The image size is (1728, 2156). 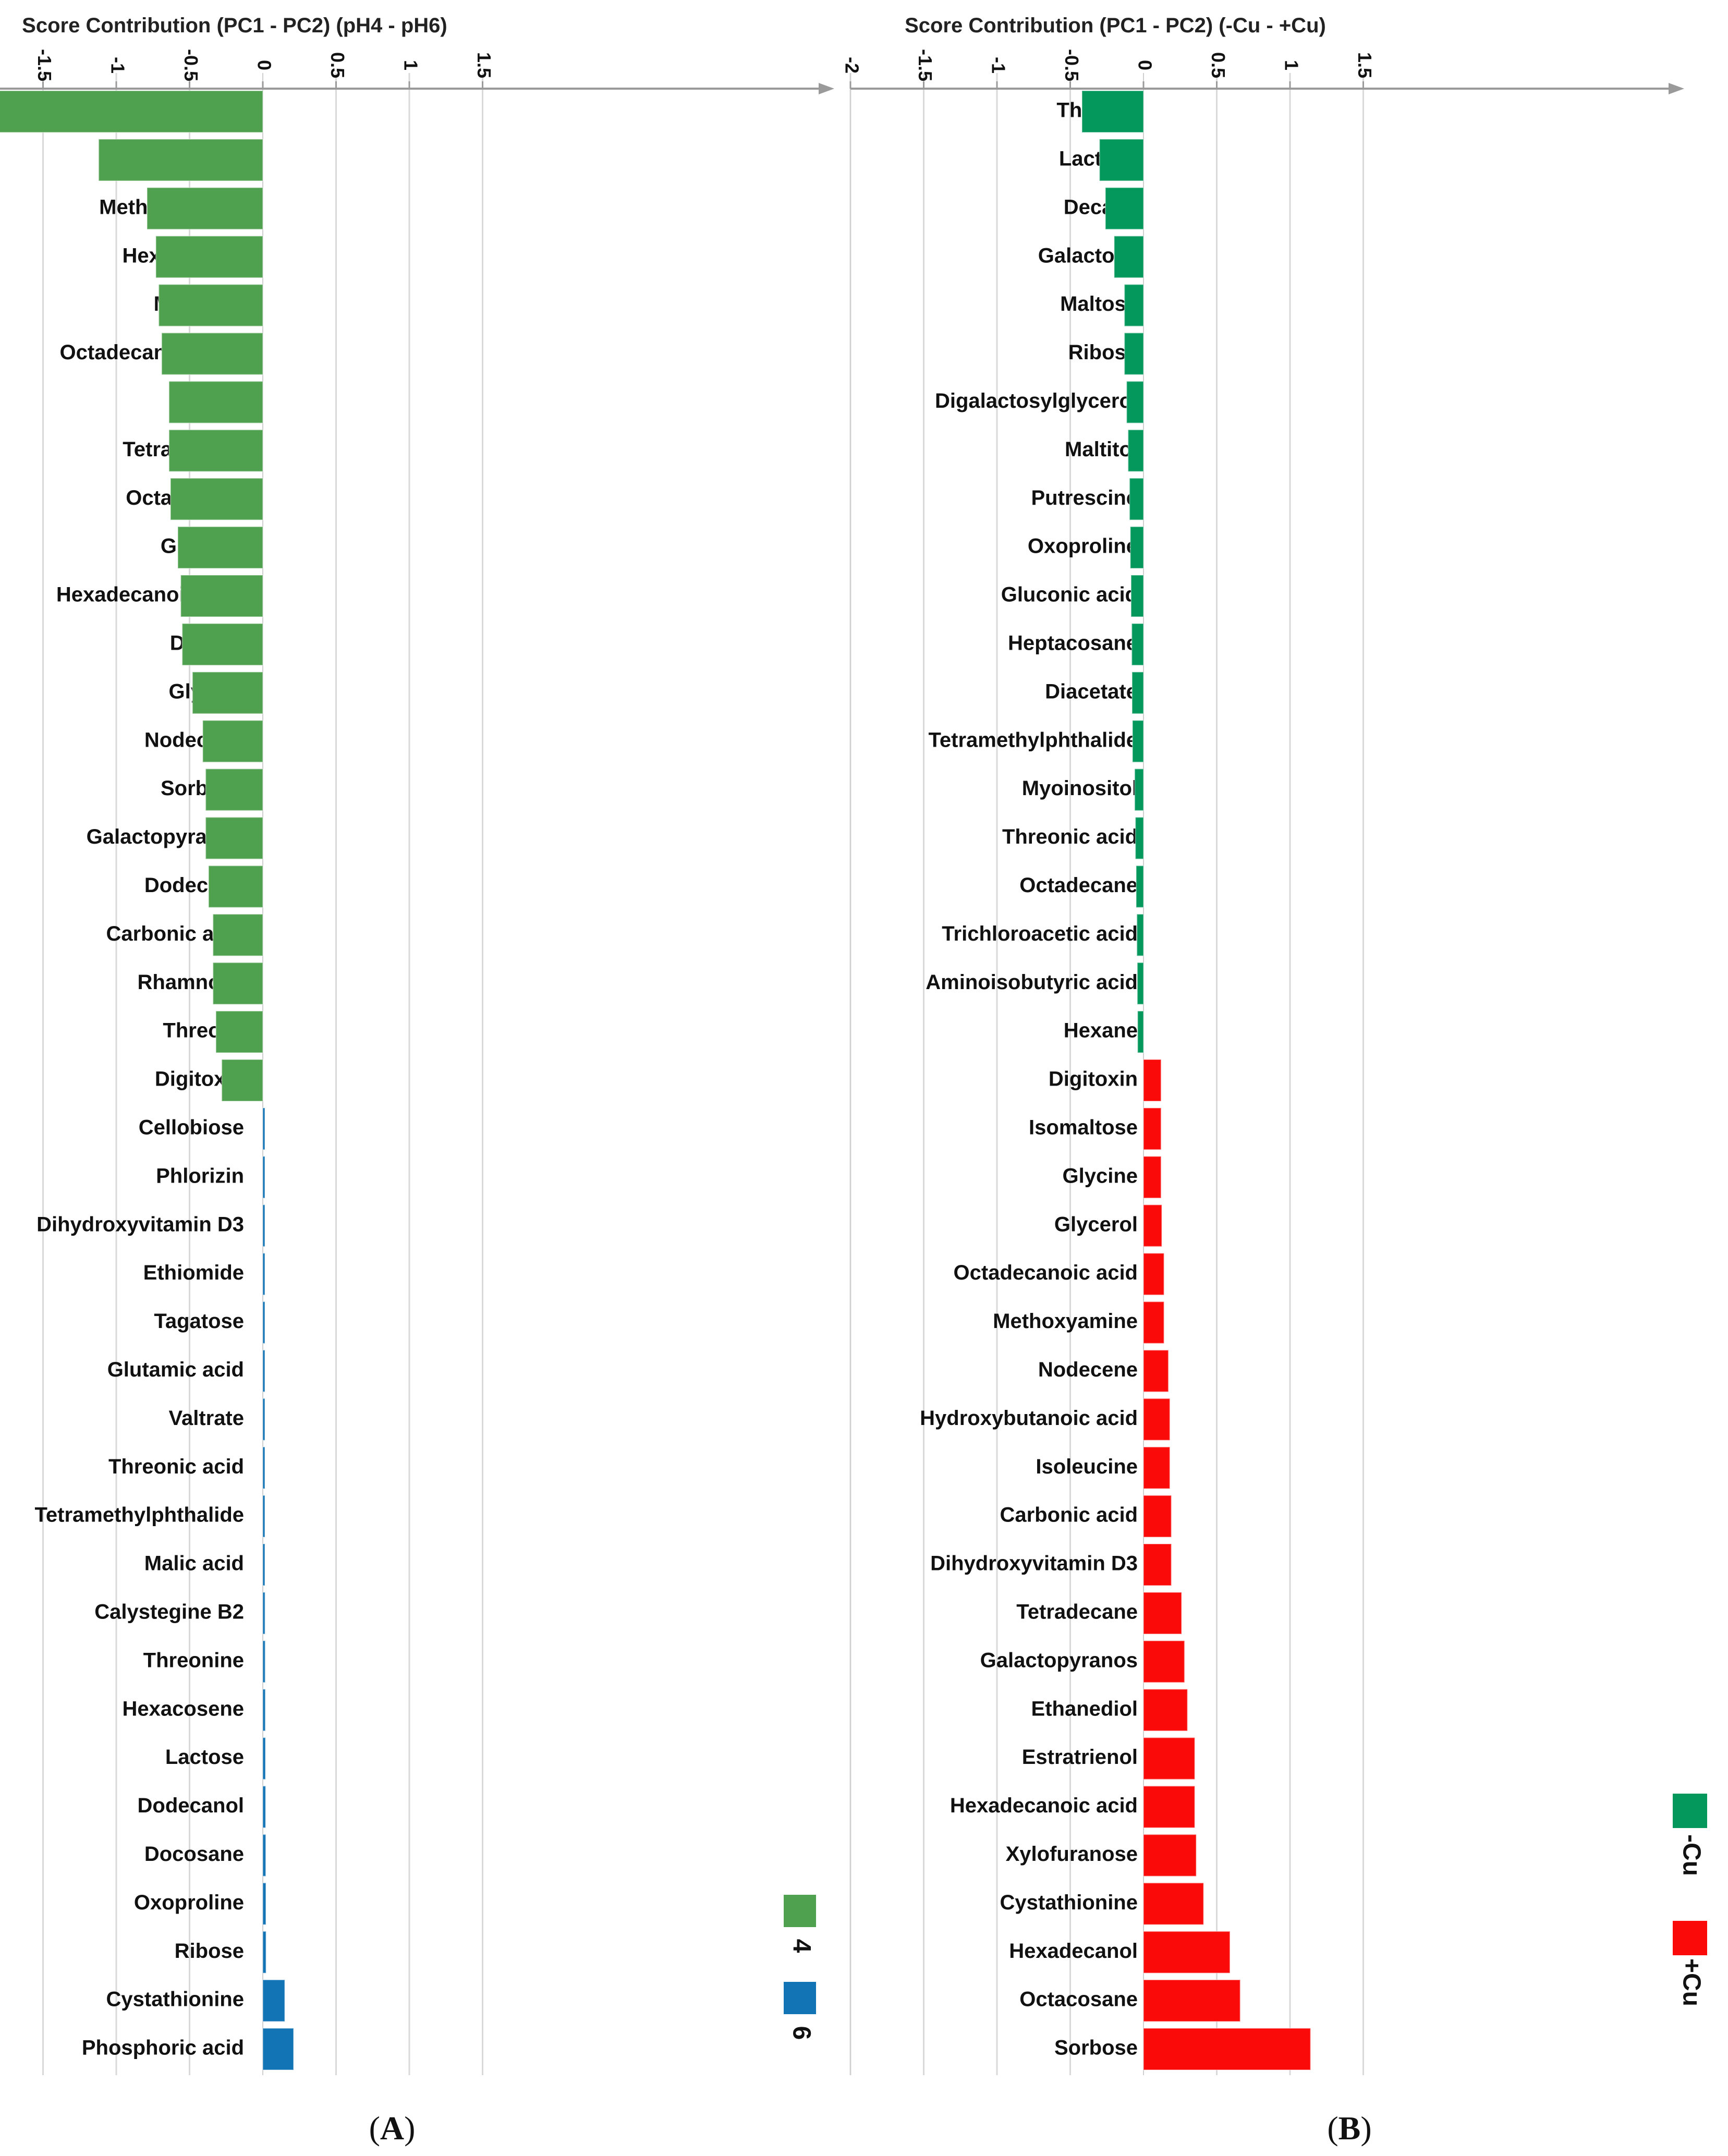 I want to click on b-category-label-9: Oxoproline, so click(x=1083, y=546).